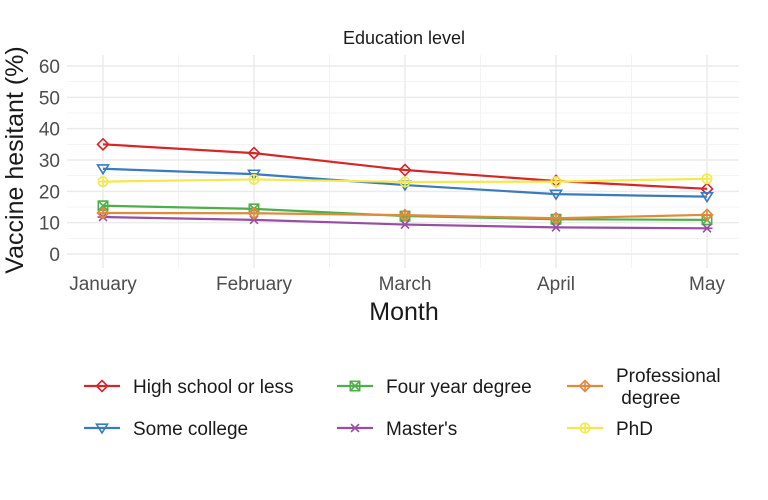 This screenshot has width=768, height=500. What do you see at coordinates (707, 284) in the screenshot?
I see `x-tick-label: May` at bounding box center [707, 284].